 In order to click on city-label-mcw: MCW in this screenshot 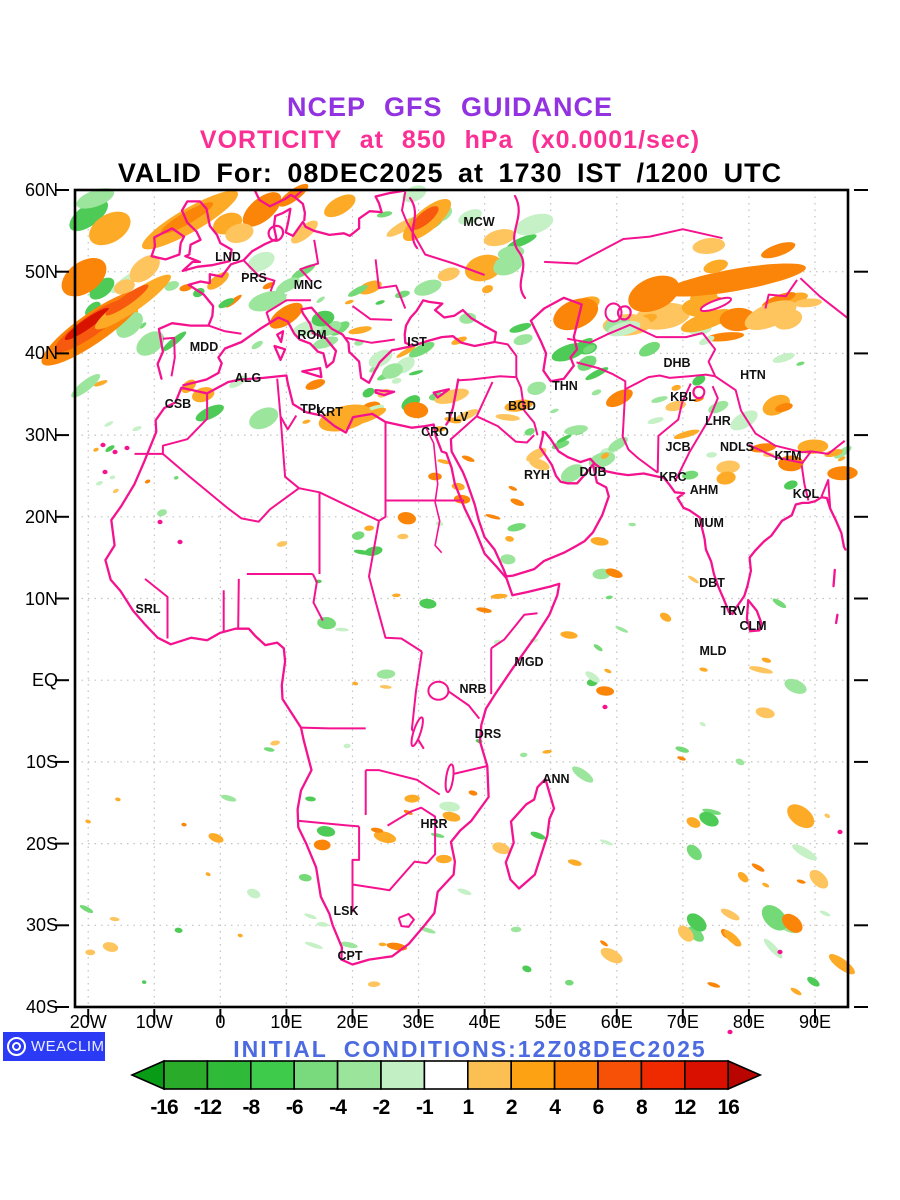, I will do `click(479, 222)`.